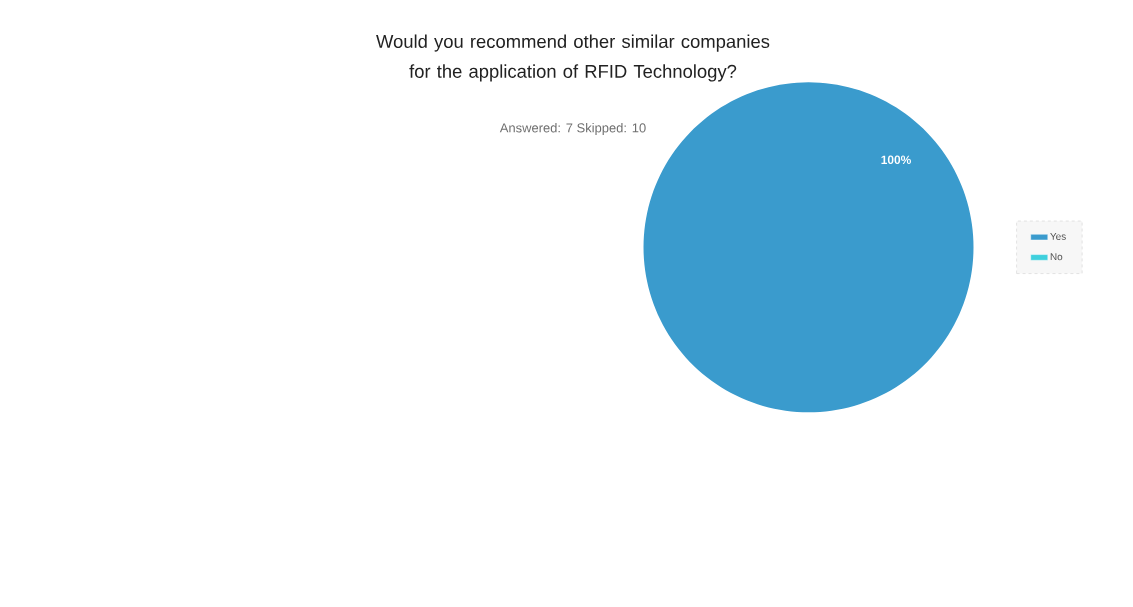 The height and width of the screenshot is (607, 1133). I want to click on data-label: 100%, so click(896, 160).